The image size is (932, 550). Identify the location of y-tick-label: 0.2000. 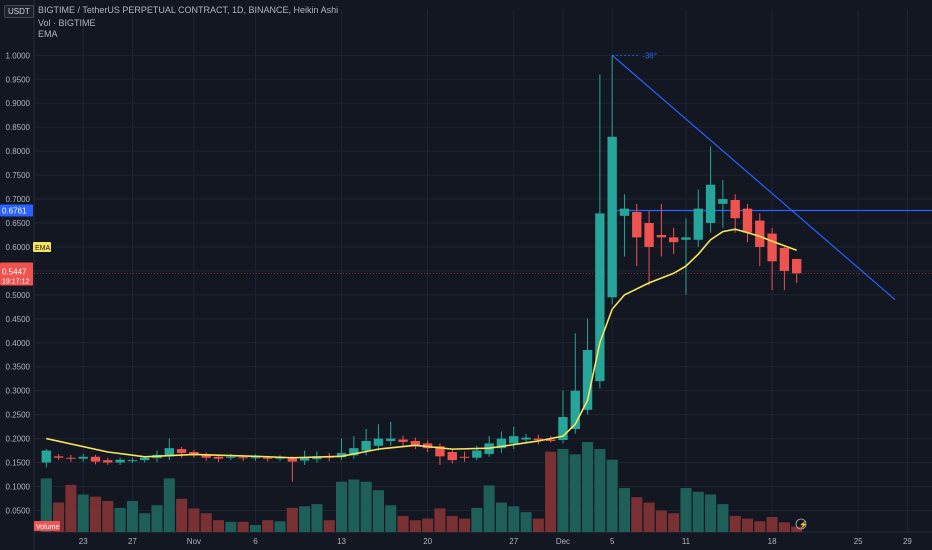
(18, 439).